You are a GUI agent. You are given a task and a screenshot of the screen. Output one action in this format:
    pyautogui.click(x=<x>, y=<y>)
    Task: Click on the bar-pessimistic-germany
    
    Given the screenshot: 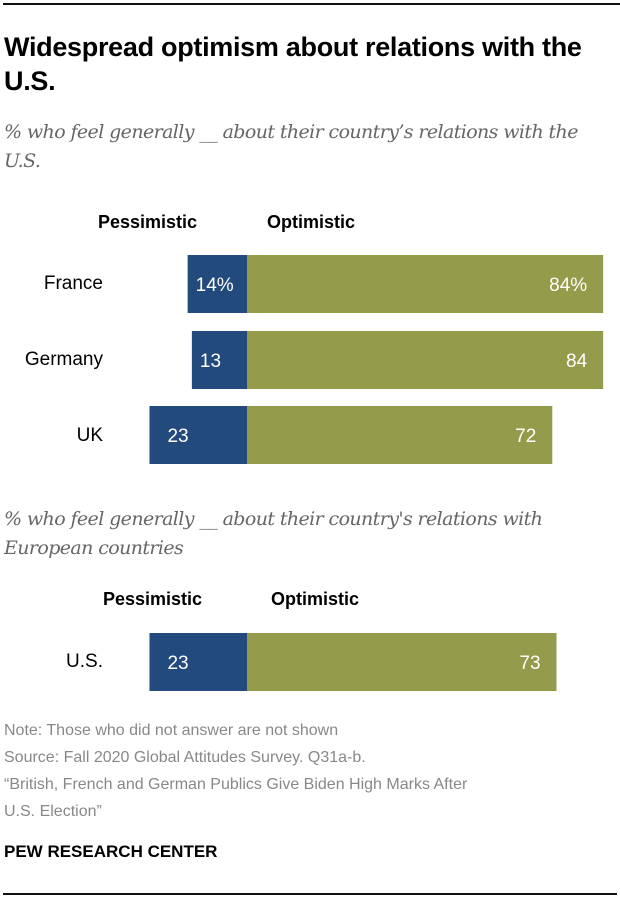 What is the action you would take?
    pyautogui.click(x=219, y=360)
    